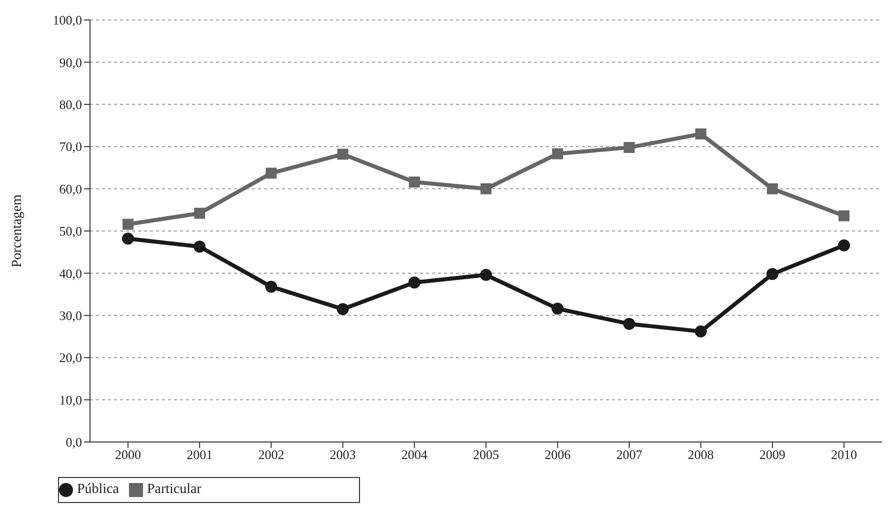 This screenshot has height=509, width=894. What do you see at coordinates (70, 358) in the screenshot?
I see `y-tick-label: 20,0` at bounding box center [70, 358].